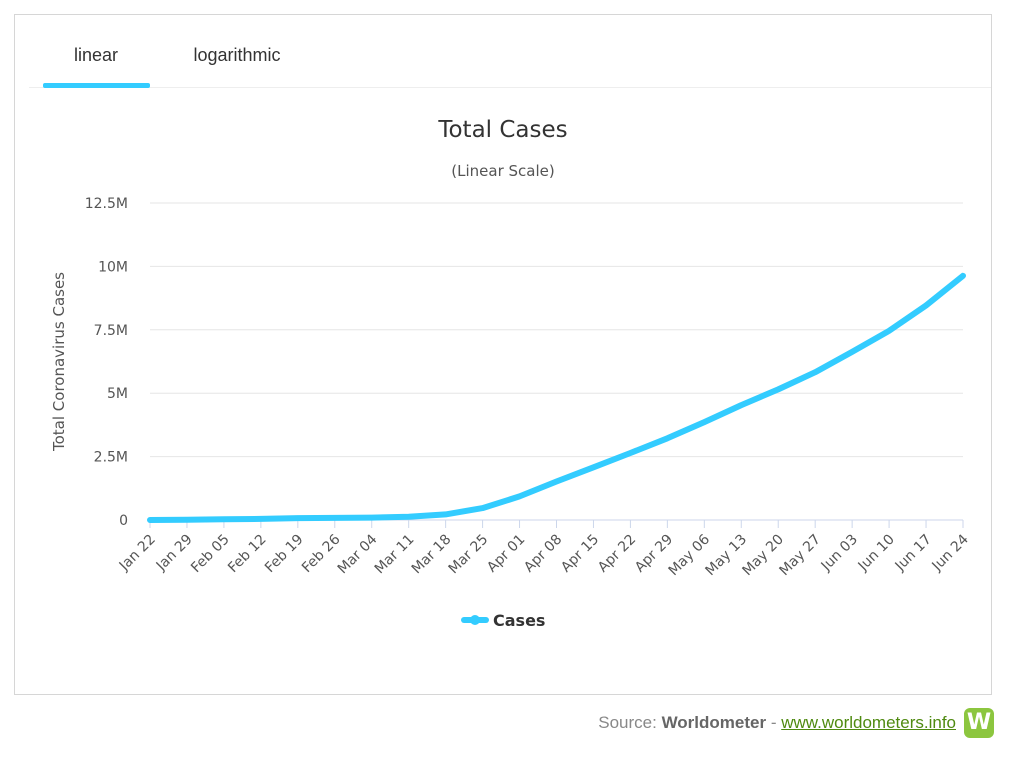 This screenshot has width=1024, height=765. What do you see at coordinates (502, 130) in the screenshot?
I see `chart-title: Total Cases` at bounding box center [502, 130].